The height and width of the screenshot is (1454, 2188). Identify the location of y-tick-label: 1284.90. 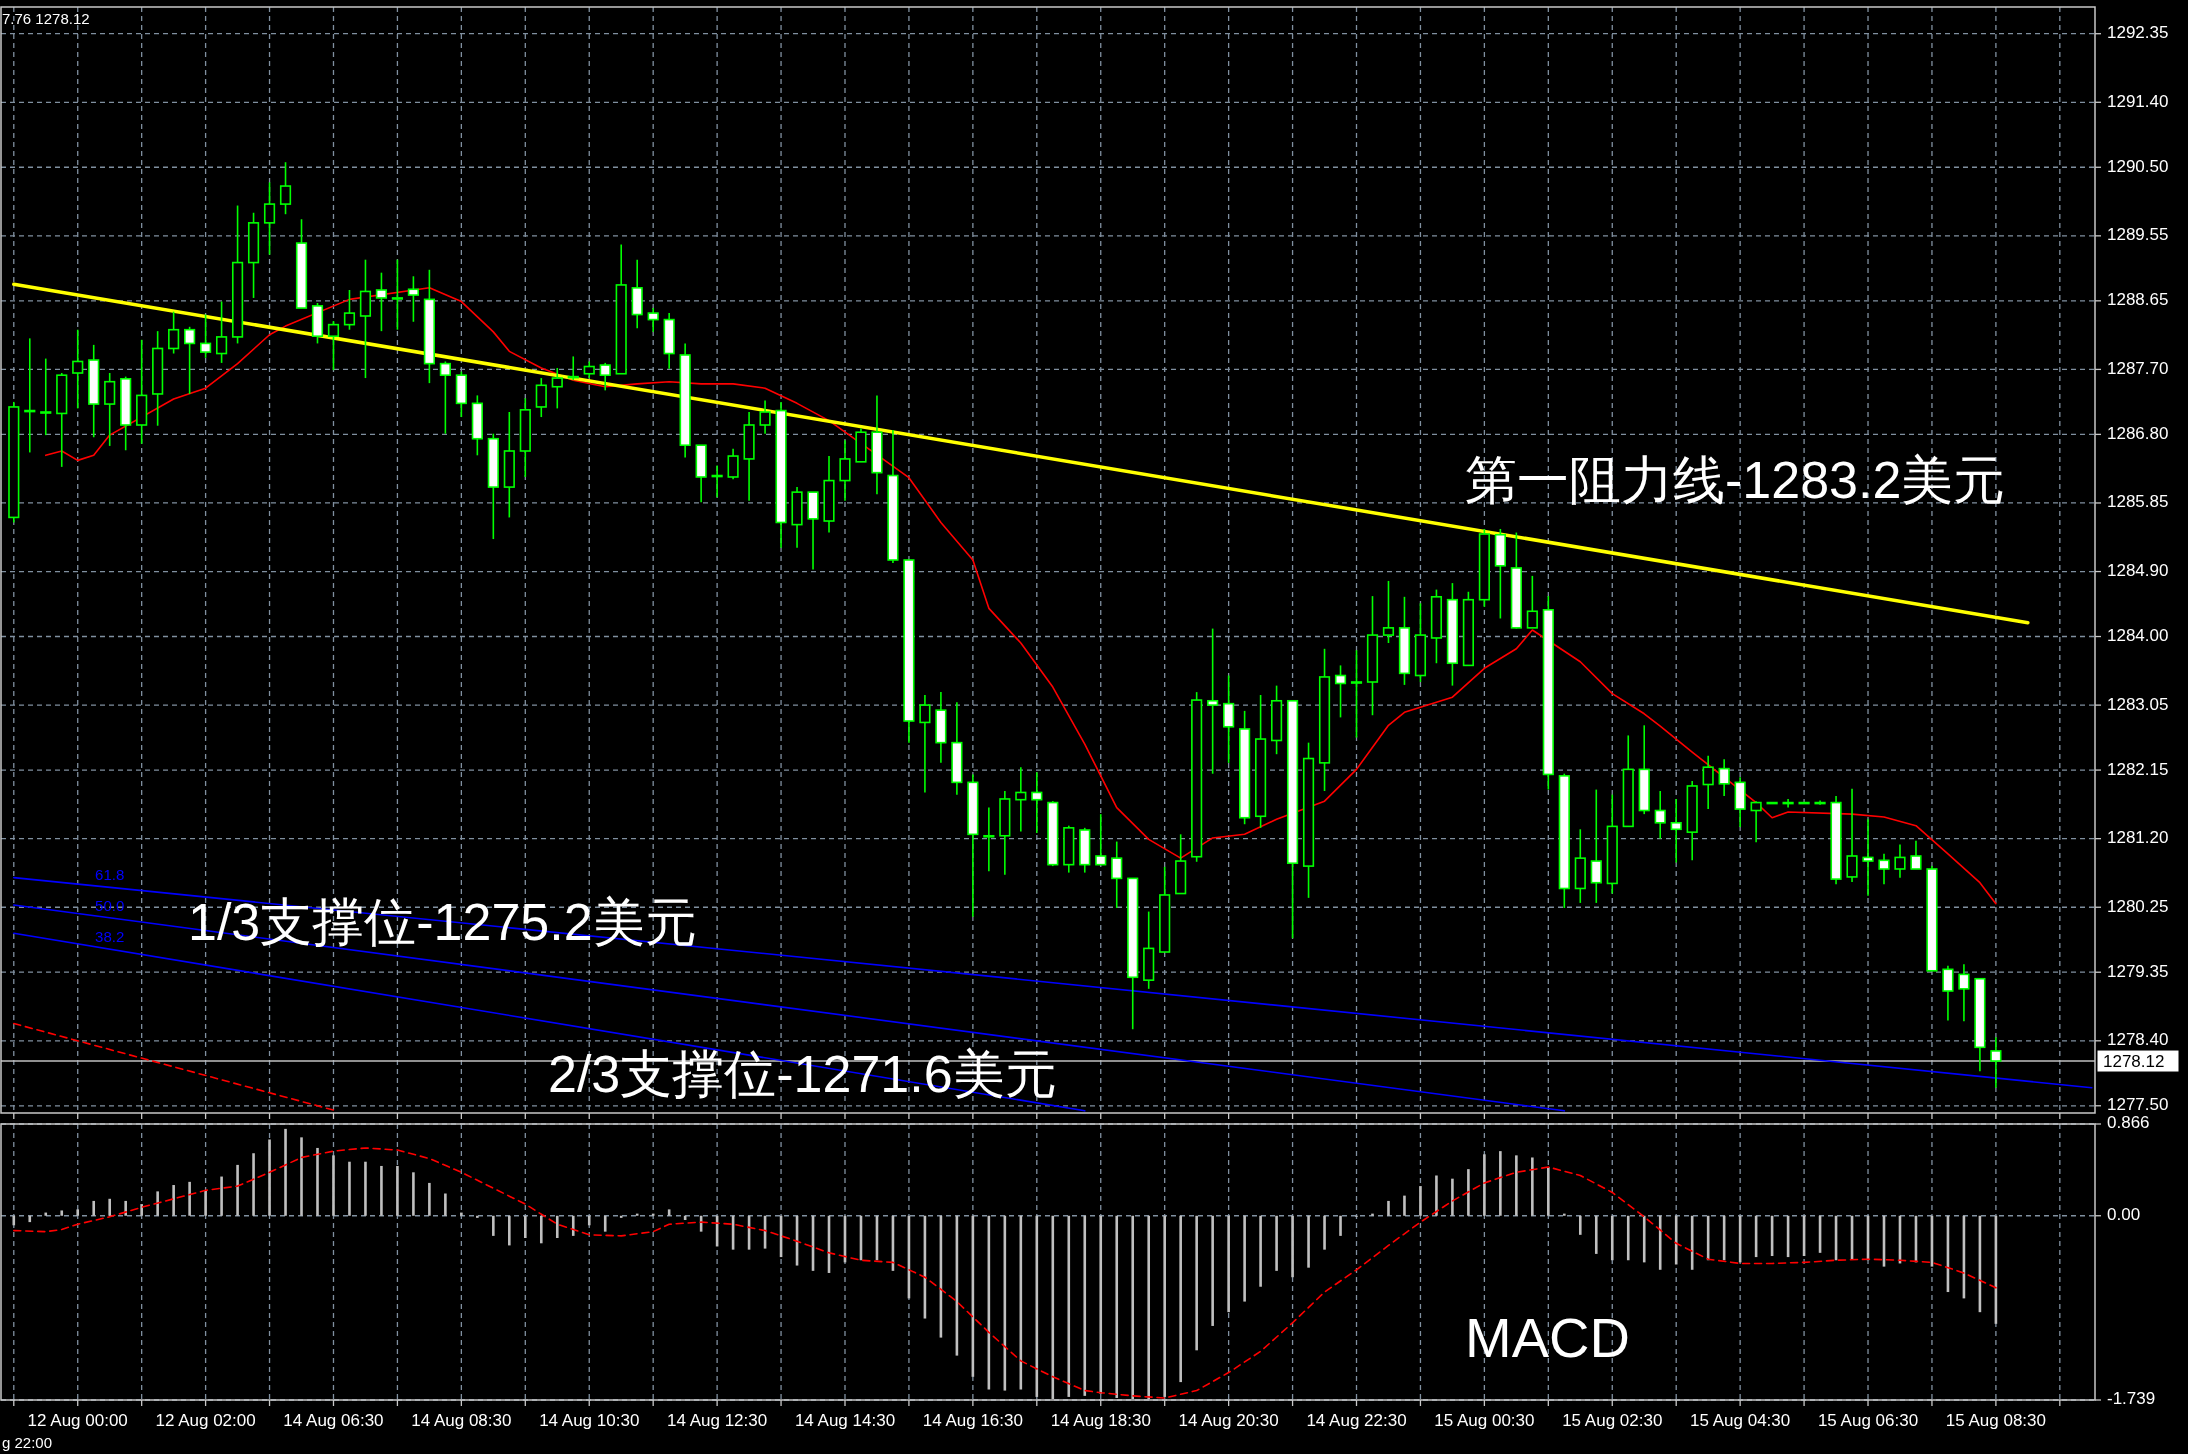
(2138, 571).